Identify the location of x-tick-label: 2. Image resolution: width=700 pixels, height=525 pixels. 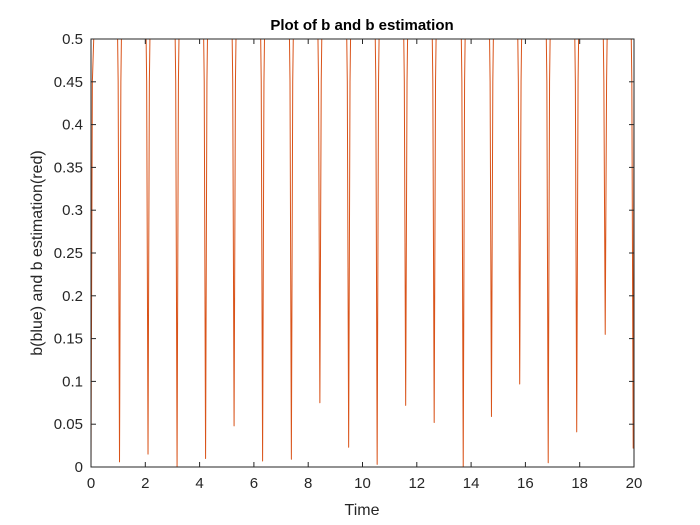
(145, 483).